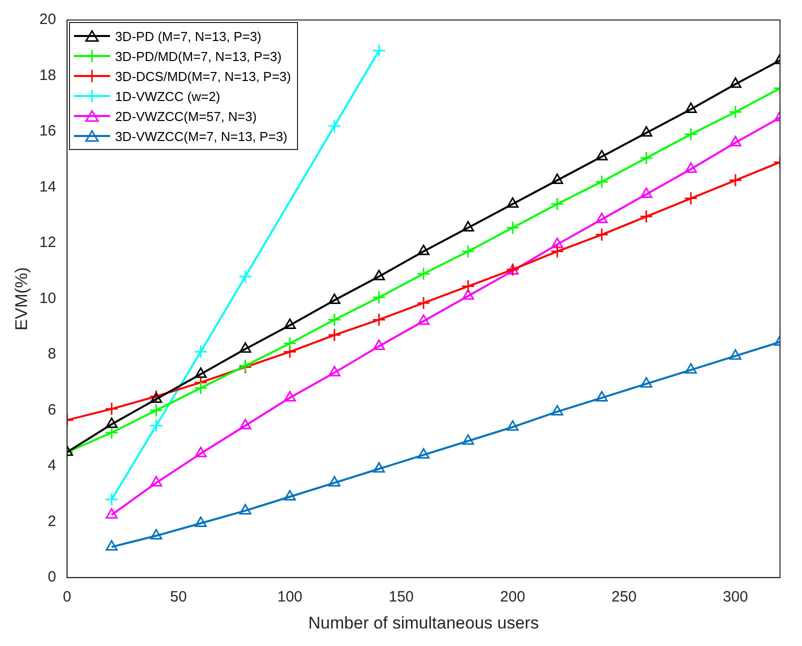 This screenshot has height=646, width=802. What do you see at coordinates (52, 577) in the screenshot?
I see `y-tick-label: 0` at bounding box center [52, 577].